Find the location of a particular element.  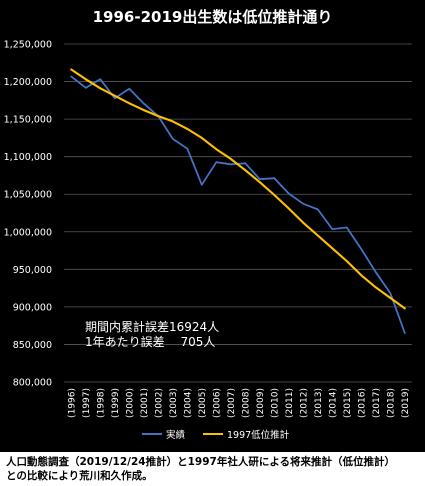

x-tick-label: (1998) is located at coordinates (101, 403).